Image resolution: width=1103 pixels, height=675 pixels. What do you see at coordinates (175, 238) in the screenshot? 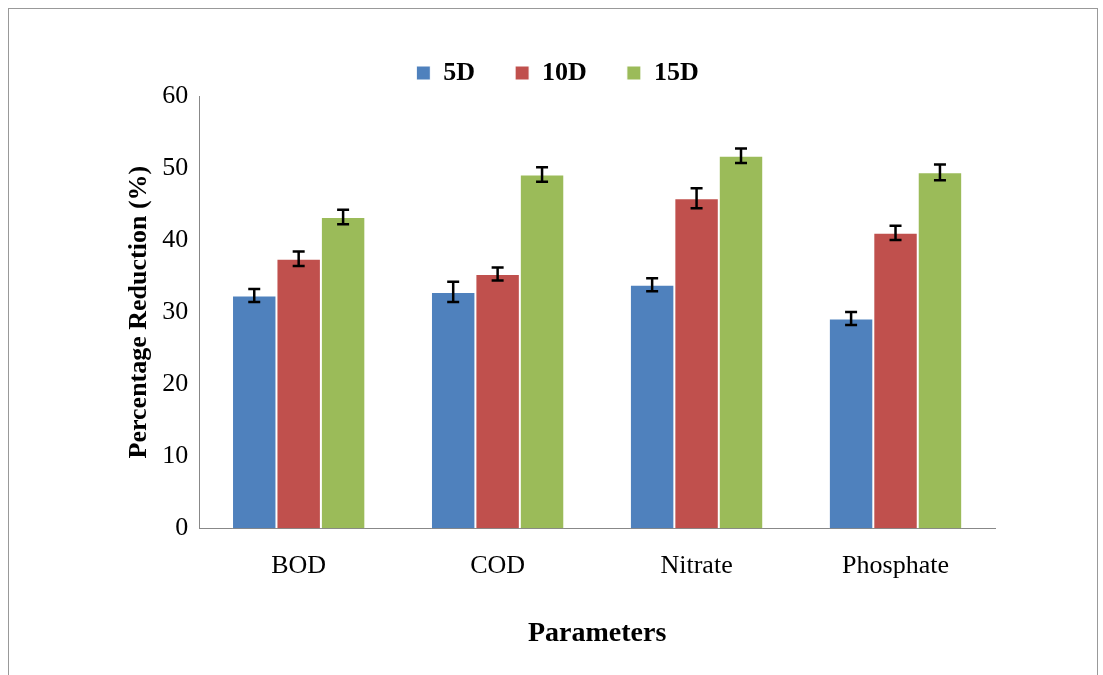
I see `y-tick-label: 40` at bounding box center [175, 238].